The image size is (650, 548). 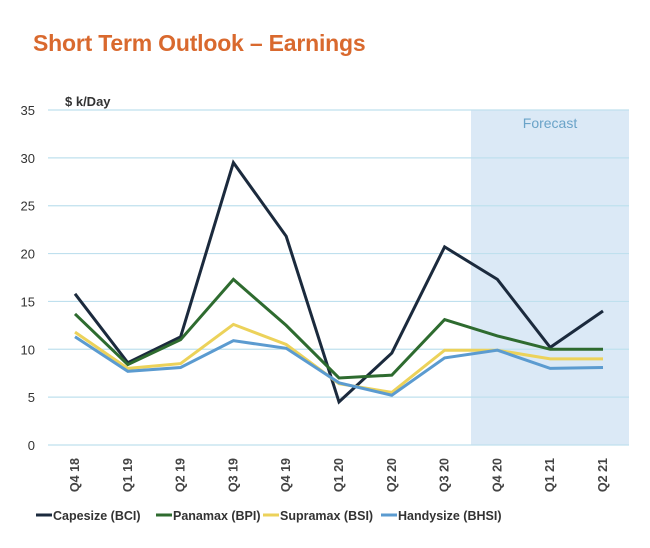 What do you see at coordinates (392, 475) in the screenshot?
I see `x-tick-label: Q2 20` at bounding box center [392, 475].